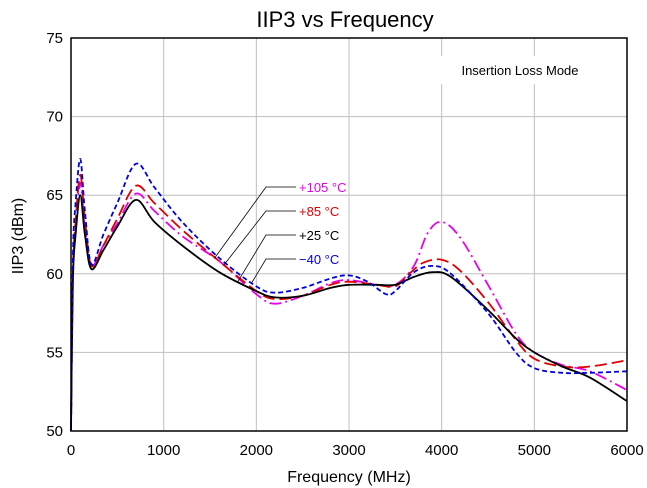  I want to click on y-tick-label: 70, so click(54, 117).